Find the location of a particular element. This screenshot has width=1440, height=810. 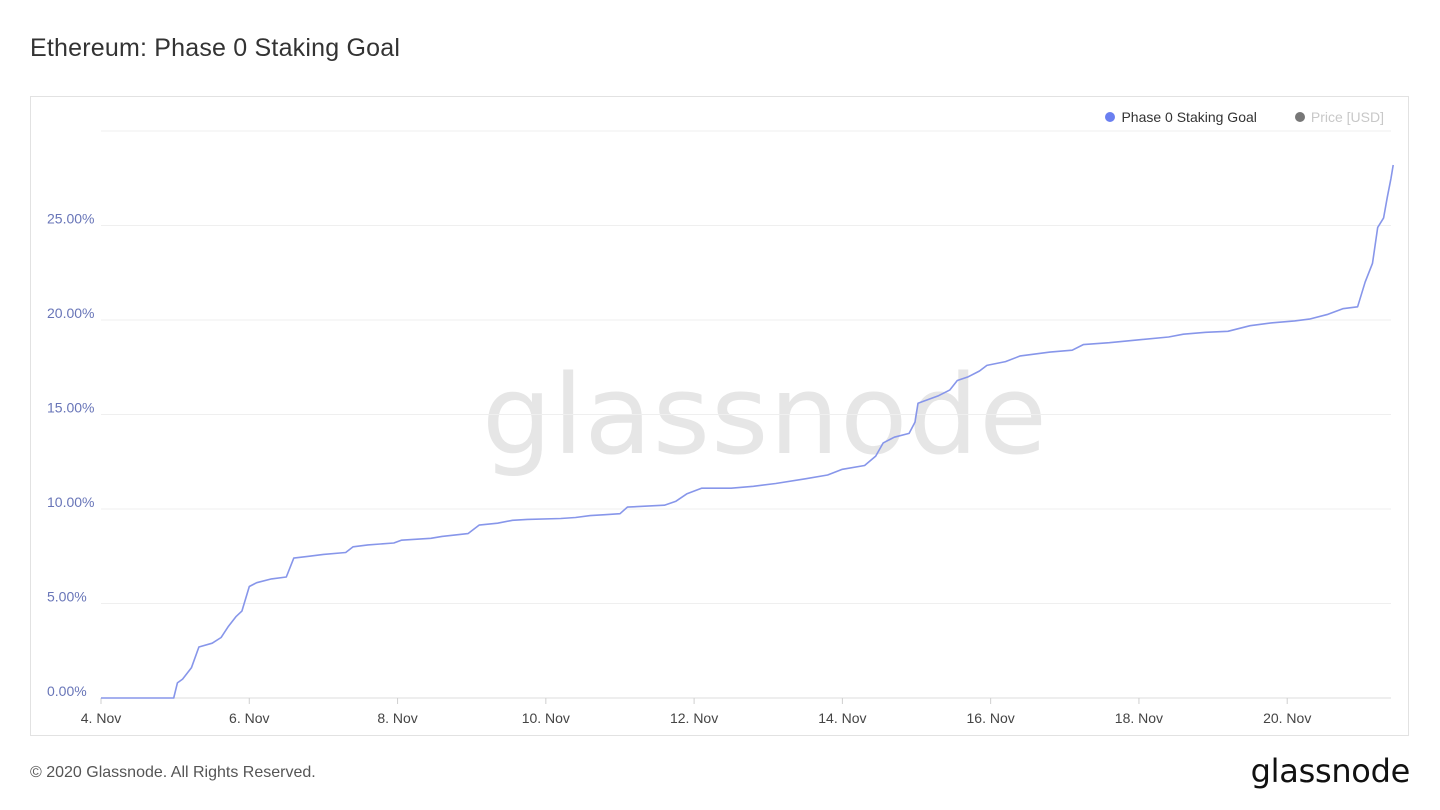

y-tick-label: 10.00% is located at coordinates (70, 502).